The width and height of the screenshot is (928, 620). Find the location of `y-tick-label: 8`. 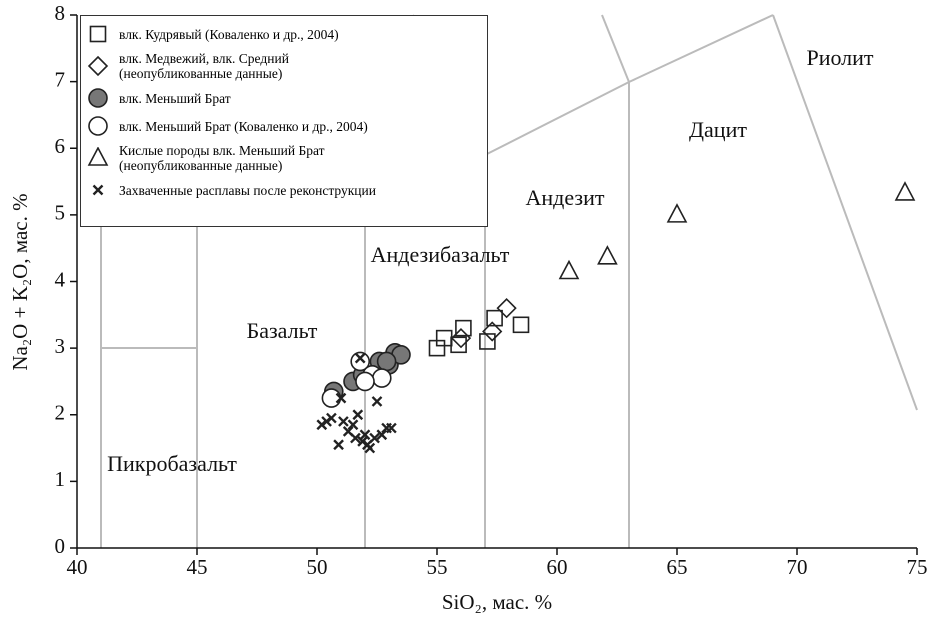

y-tick-label: 8 is located at coordinates (60, 13).